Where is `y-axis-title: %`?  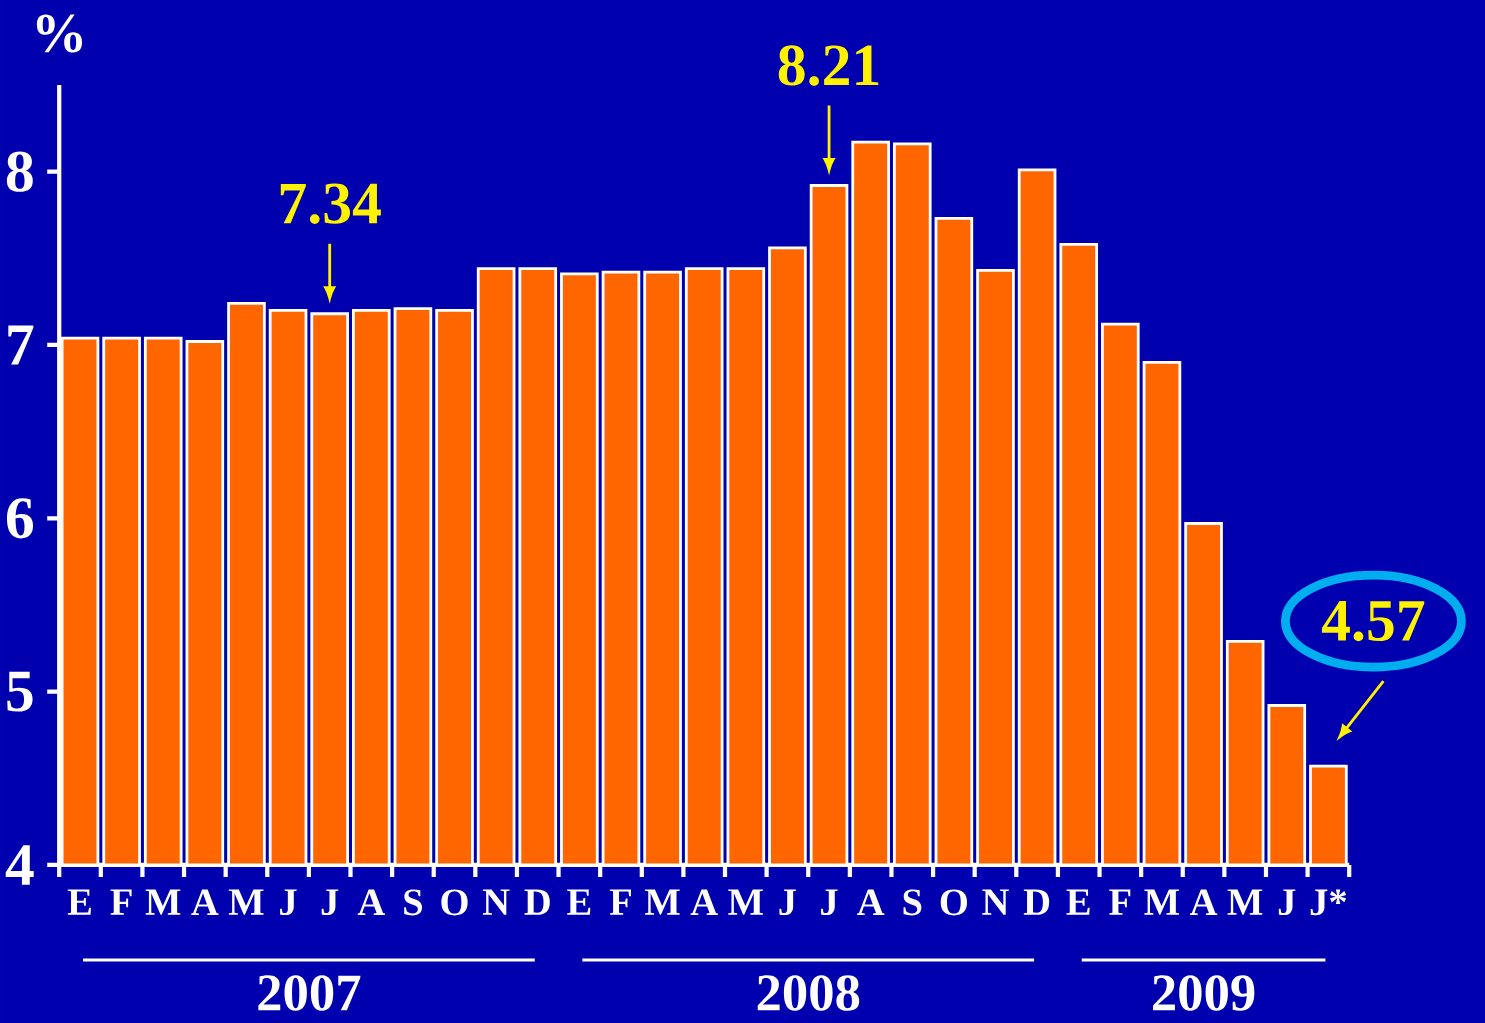 y-axis-title: % is located at coordinates (59, 33).